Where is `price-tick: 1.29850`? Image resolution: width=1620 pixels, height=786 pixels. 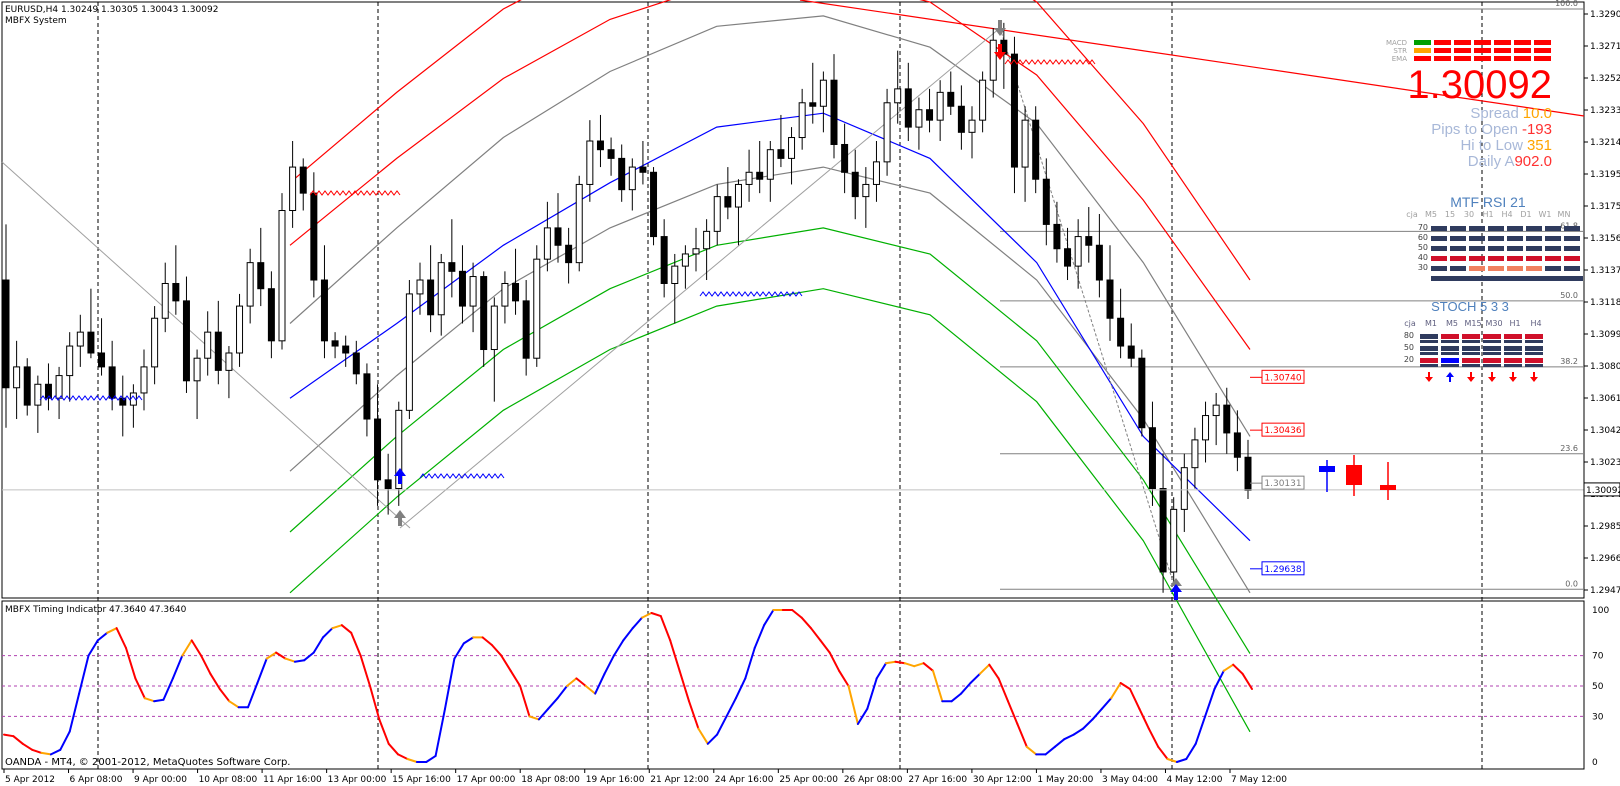 price-tick: 1.29850 is located at coordinates (1605, 527).